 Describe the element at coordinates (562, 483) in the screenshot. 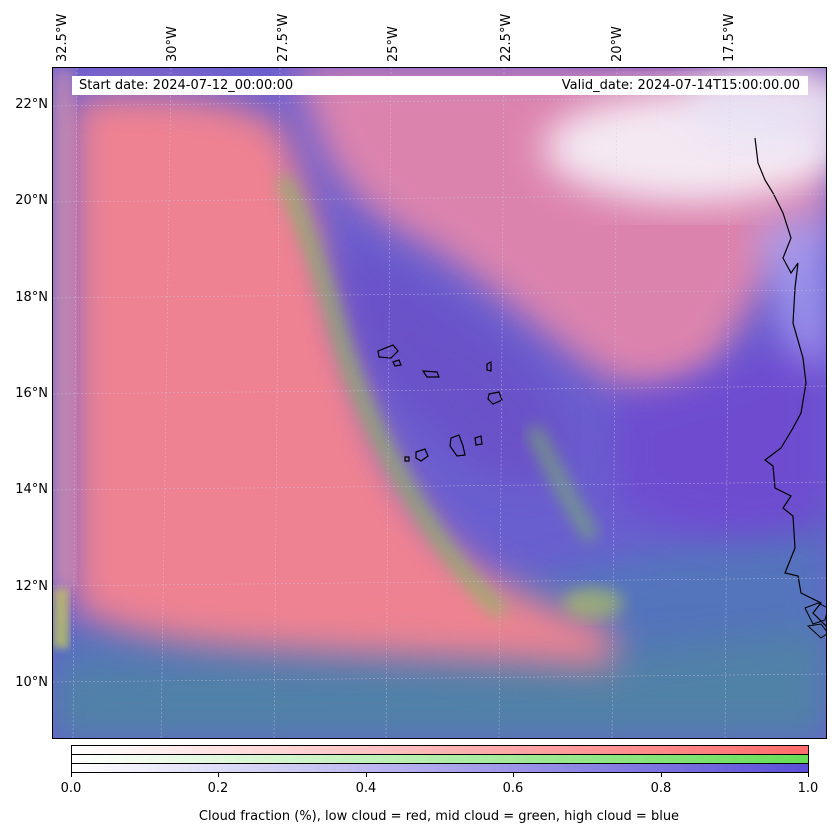

I see `mid-cloud-streak-east` at that location.